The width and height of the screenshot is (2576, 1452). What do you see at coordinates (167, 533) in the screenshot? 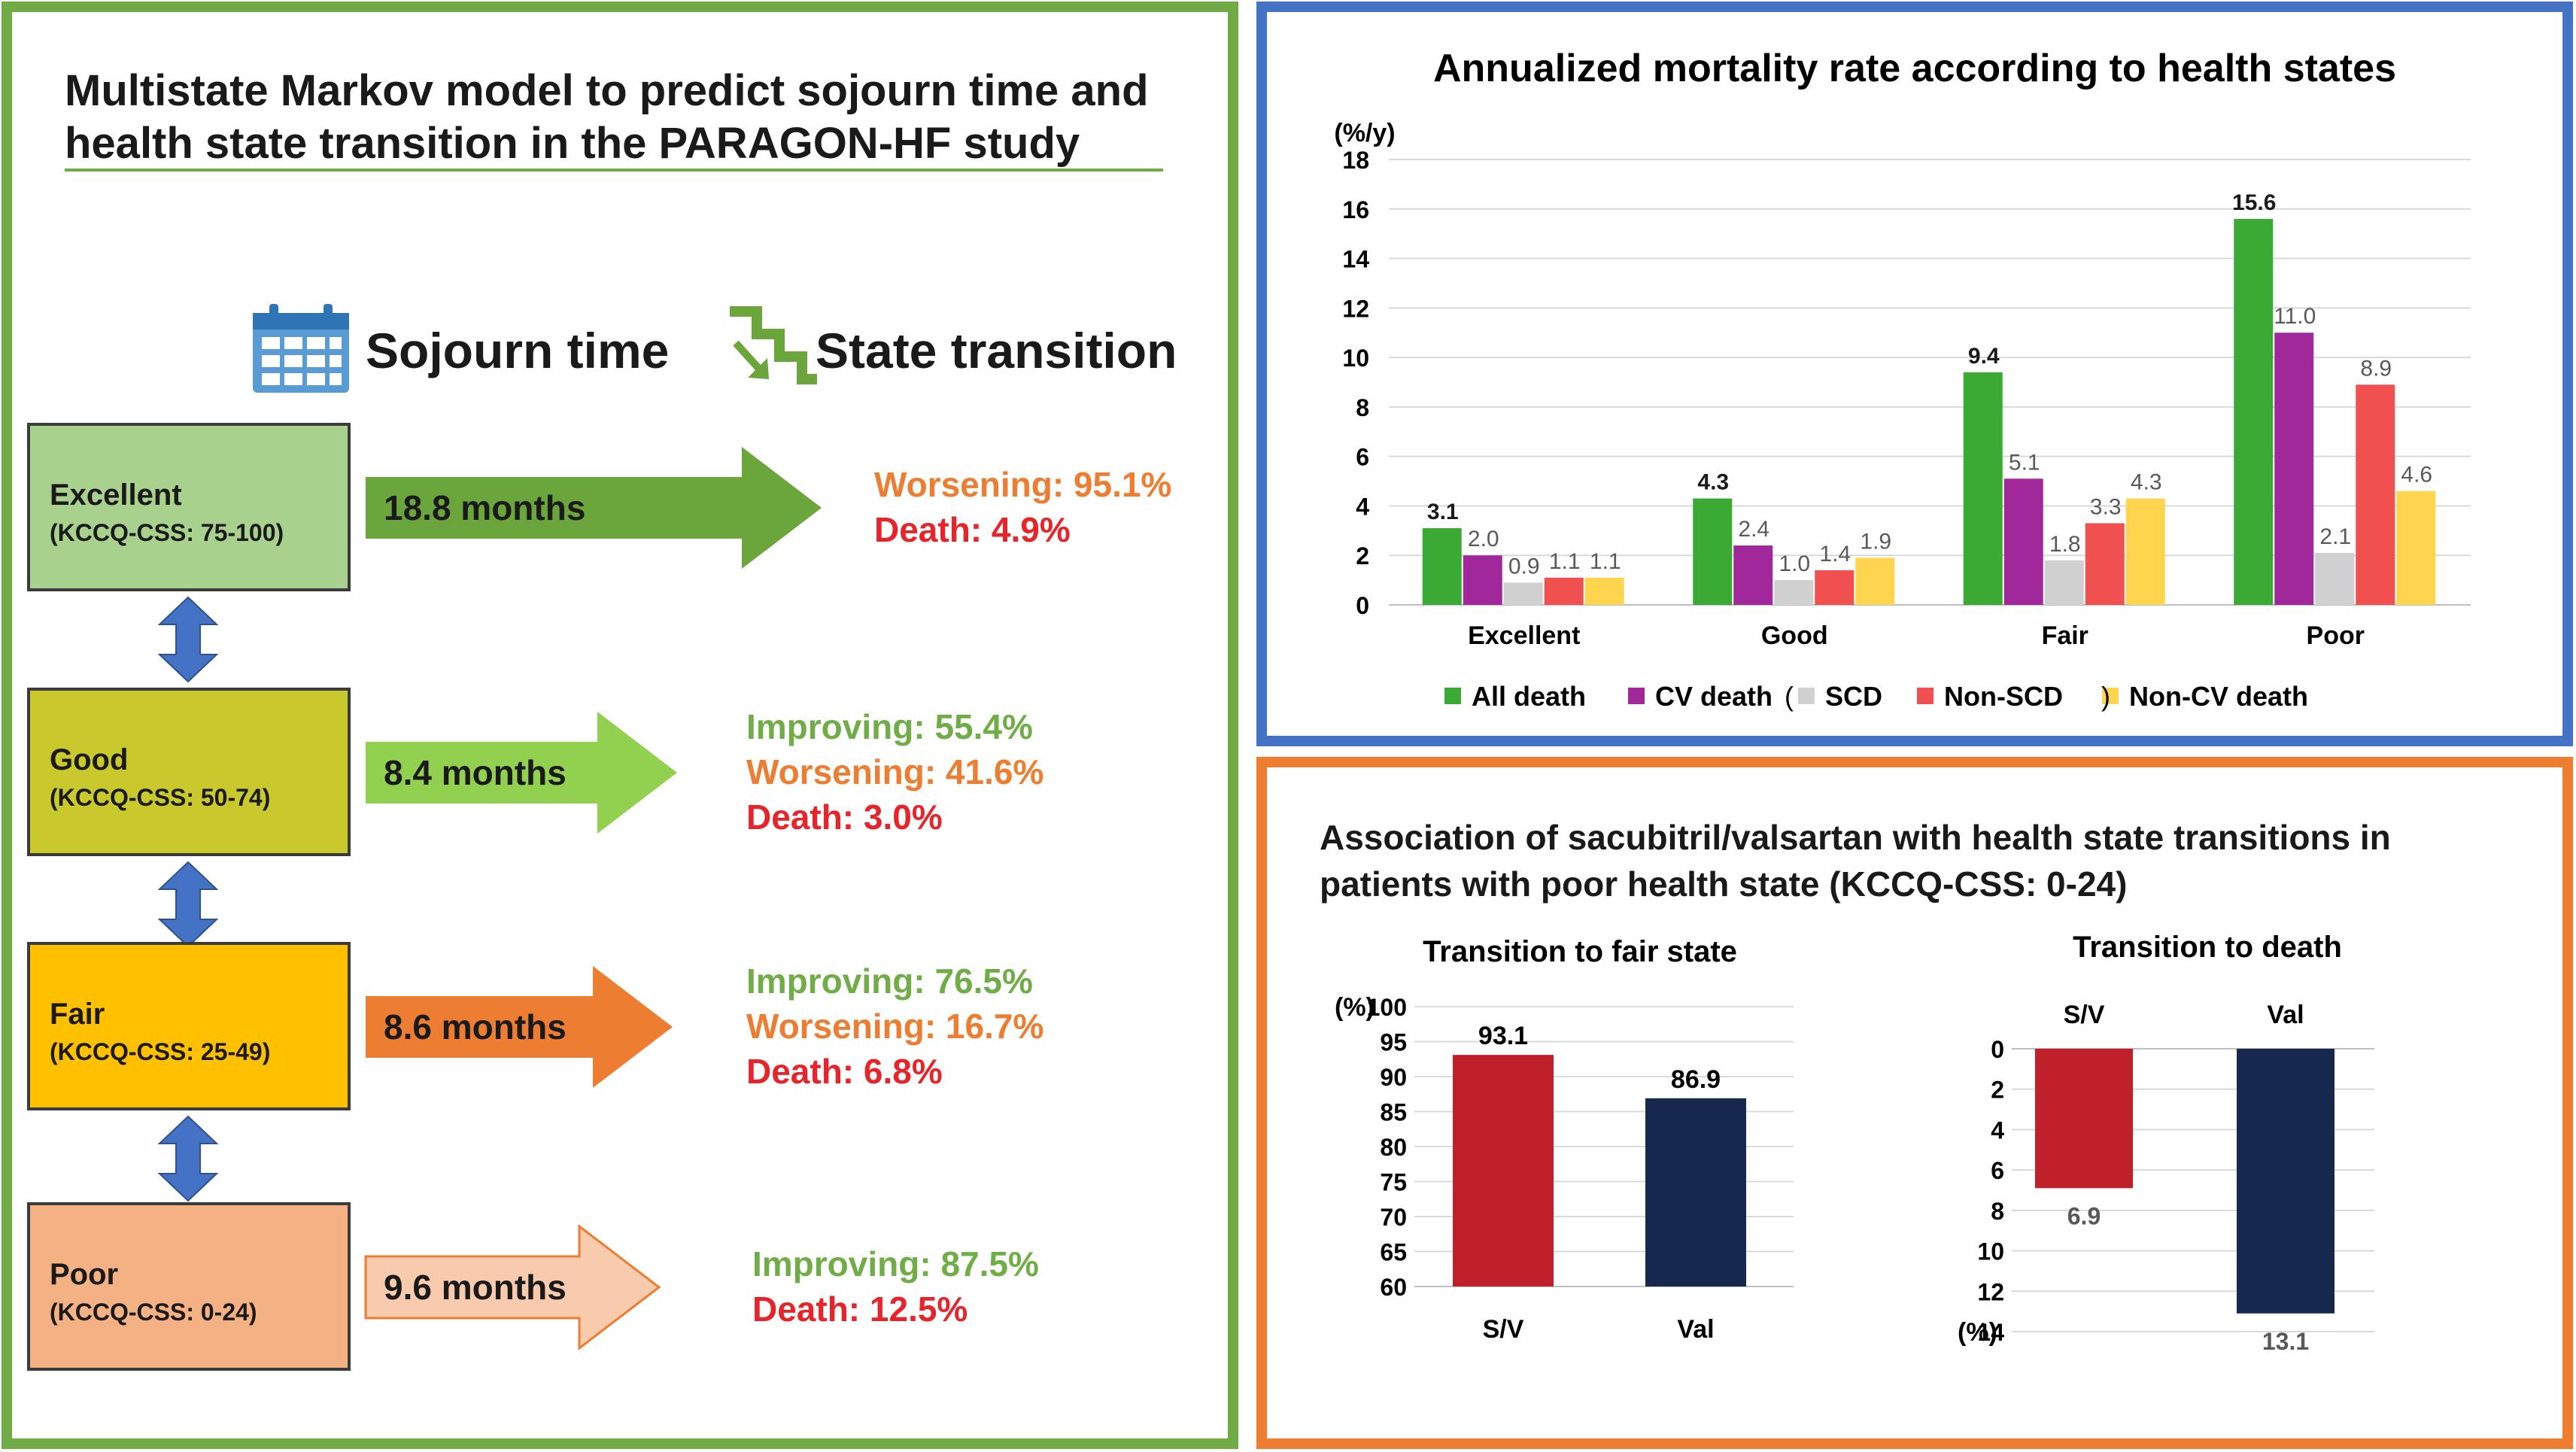
I see `state-range: (KCCQ-CSS: 75-100)` at bounding box center [167, 533].